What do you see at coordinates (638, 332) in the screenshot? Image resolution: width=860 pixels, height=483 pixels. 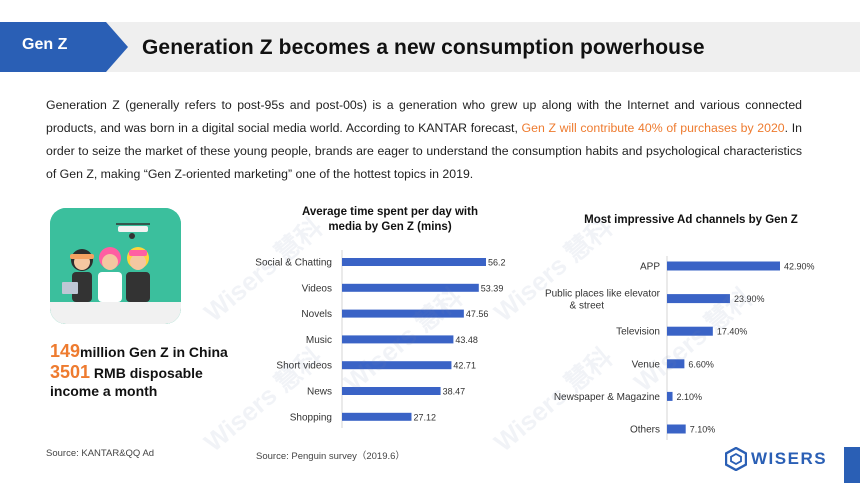 I see `chart2-category-label: Television` at bounding box center [638, 332].